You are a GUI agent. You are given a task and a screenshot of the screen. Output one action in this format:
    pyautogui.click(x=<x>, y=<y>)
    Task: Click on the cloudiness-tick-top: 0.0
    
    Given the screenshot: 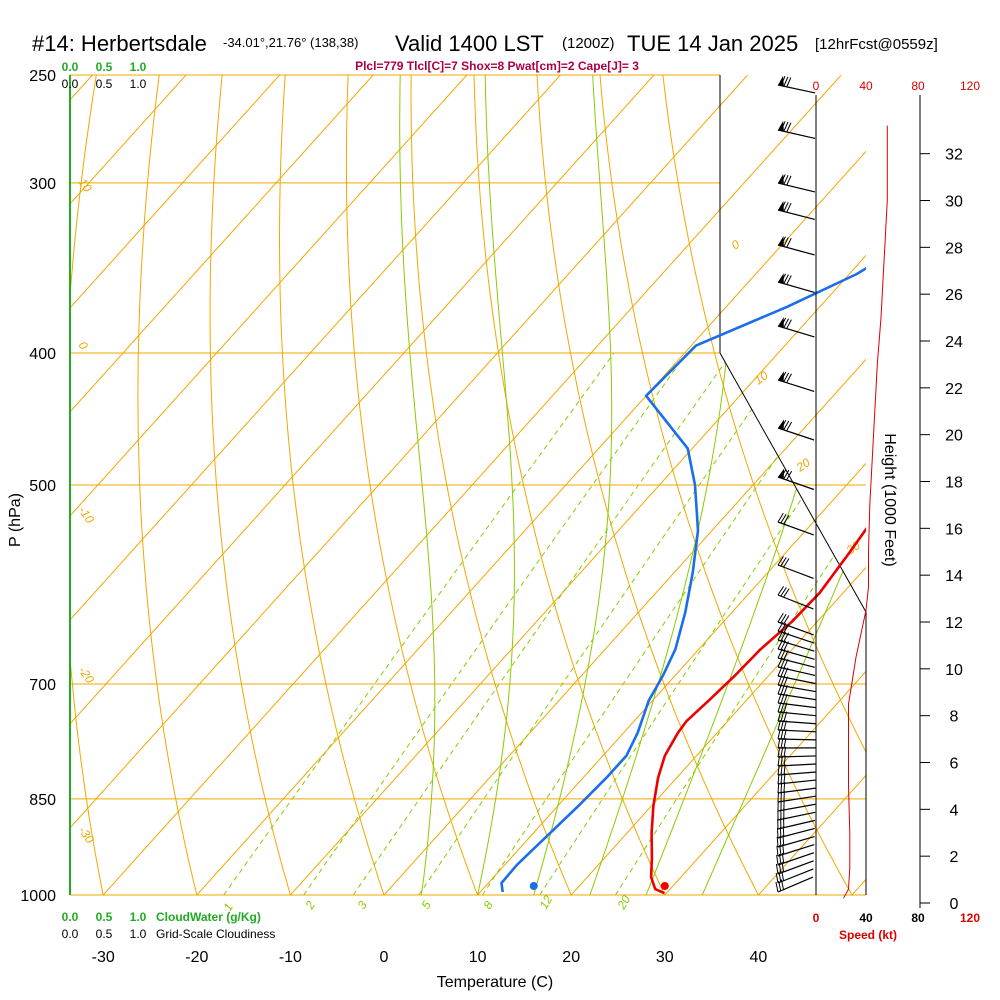 What is the action you would take?
    pyautogui.click(x=70, y=84)
    